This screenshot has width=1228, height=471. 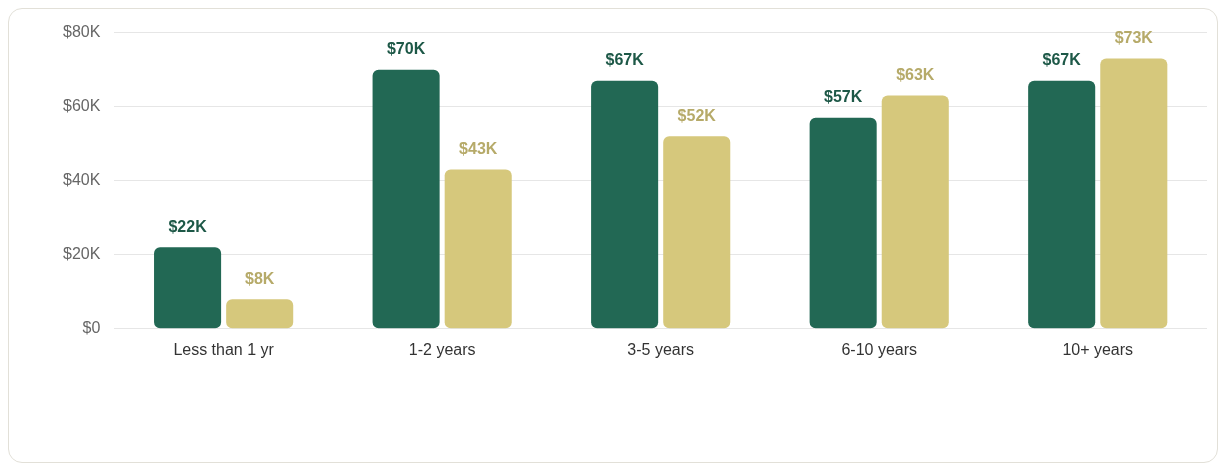 What do you see at coordinates (1134, 37) in the screenshot?
I see `data-label: $73K` at bounding box center [1134, 37].